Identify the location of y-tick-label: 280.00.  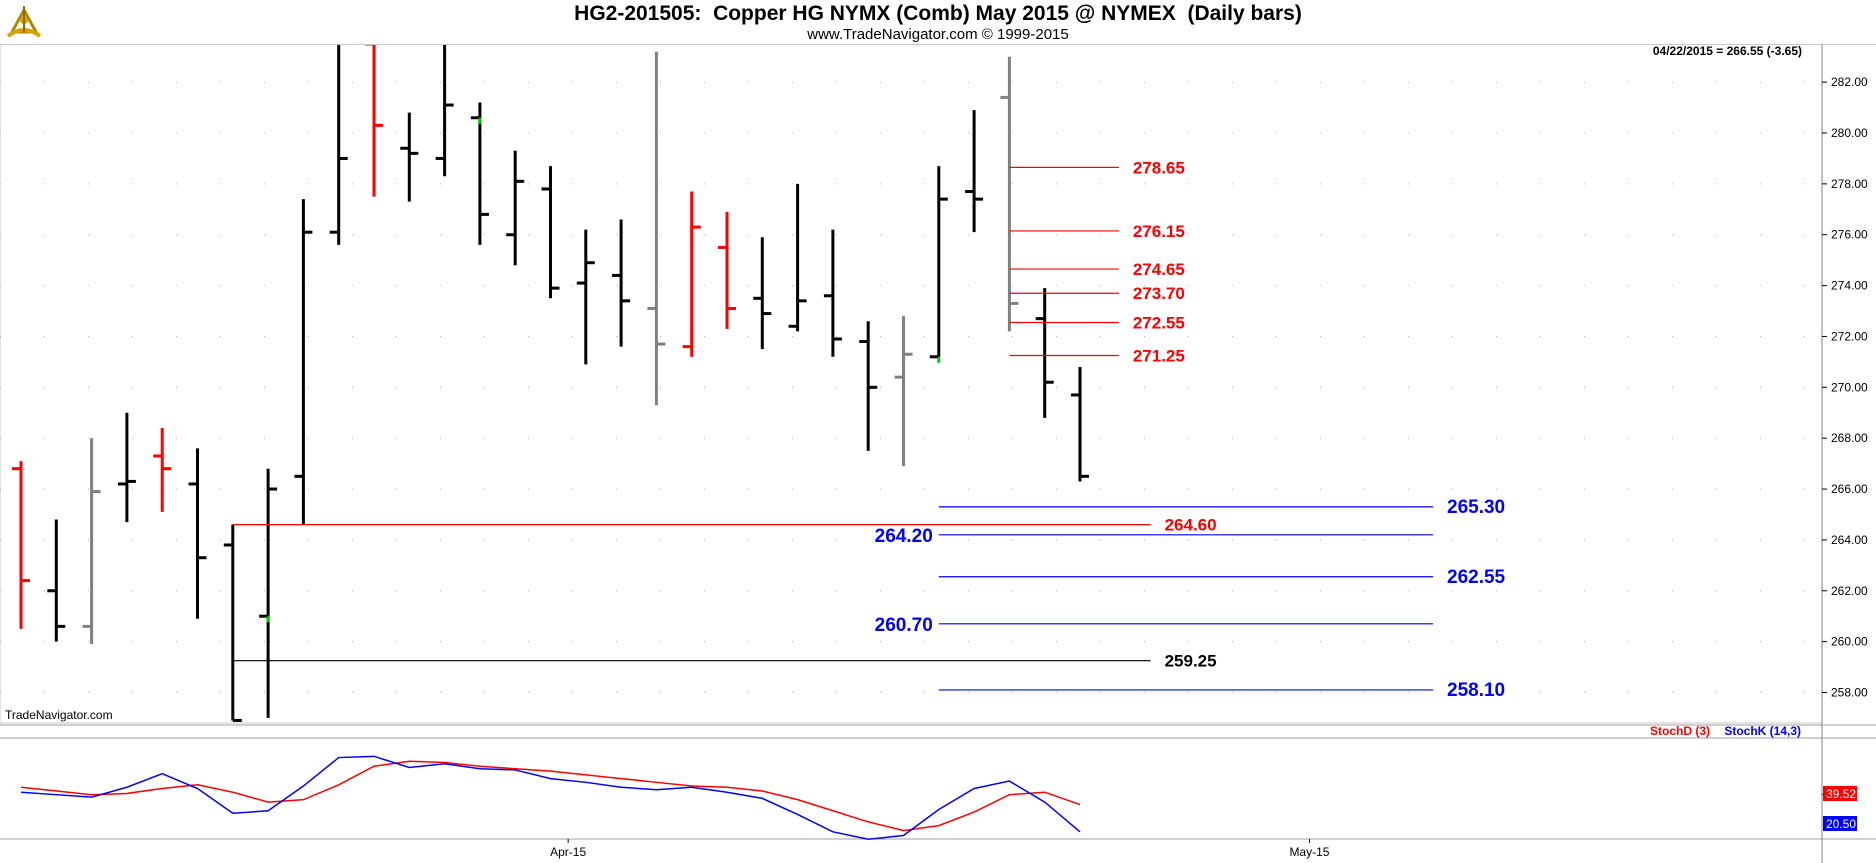
(1849, 133).